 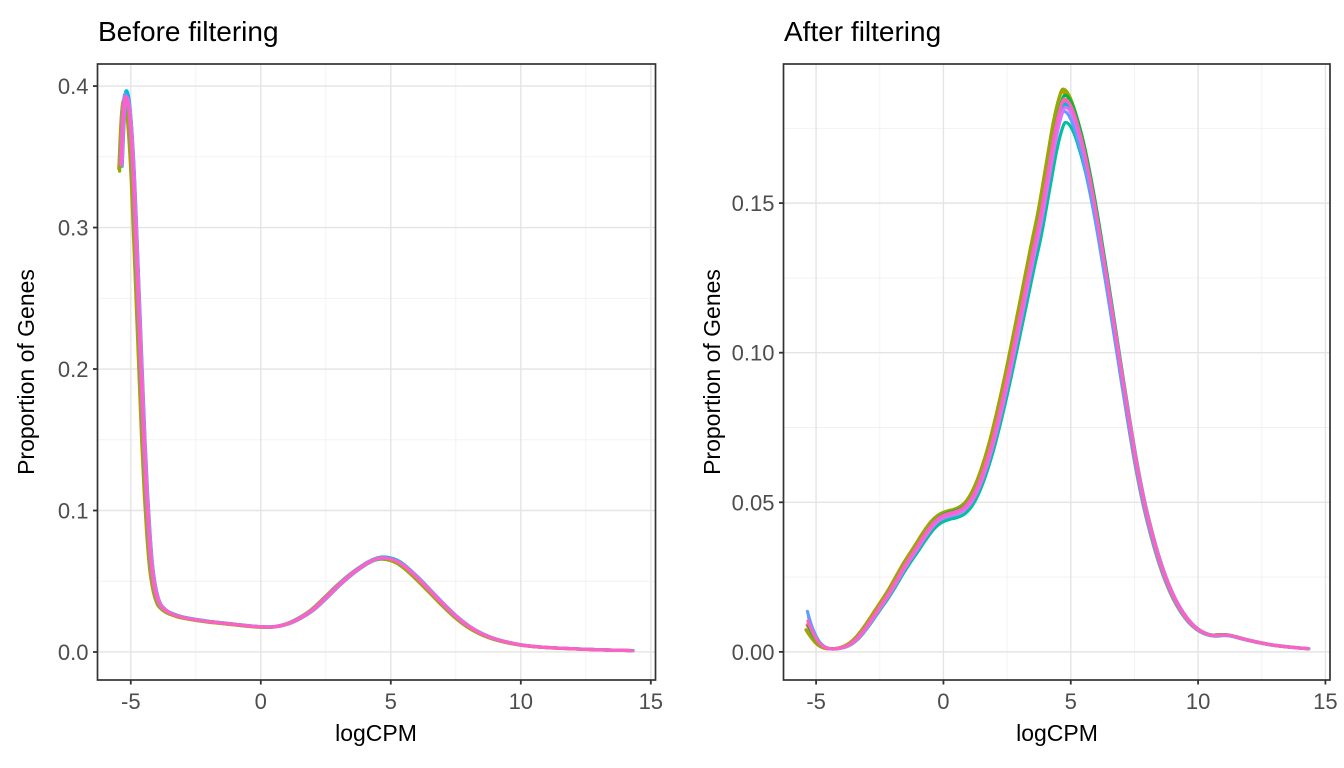 What do you see at coordinates (73, 652) in the screenshot?
I see `y-tick-label: 0.0` at bounding box center [73, 652].